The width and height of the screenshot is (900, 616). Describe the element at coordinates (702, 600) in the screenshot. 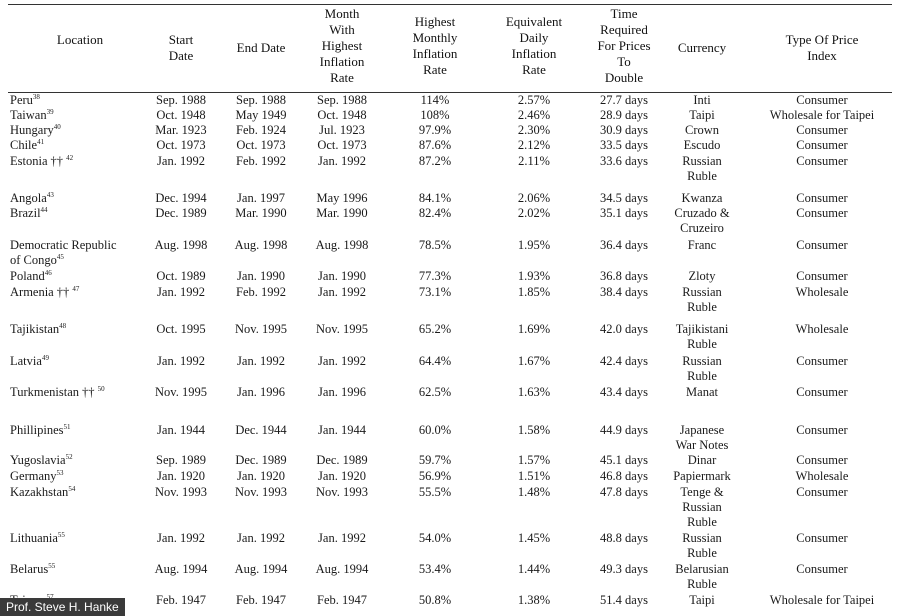

I see `currency-line: Taipi` at that location.